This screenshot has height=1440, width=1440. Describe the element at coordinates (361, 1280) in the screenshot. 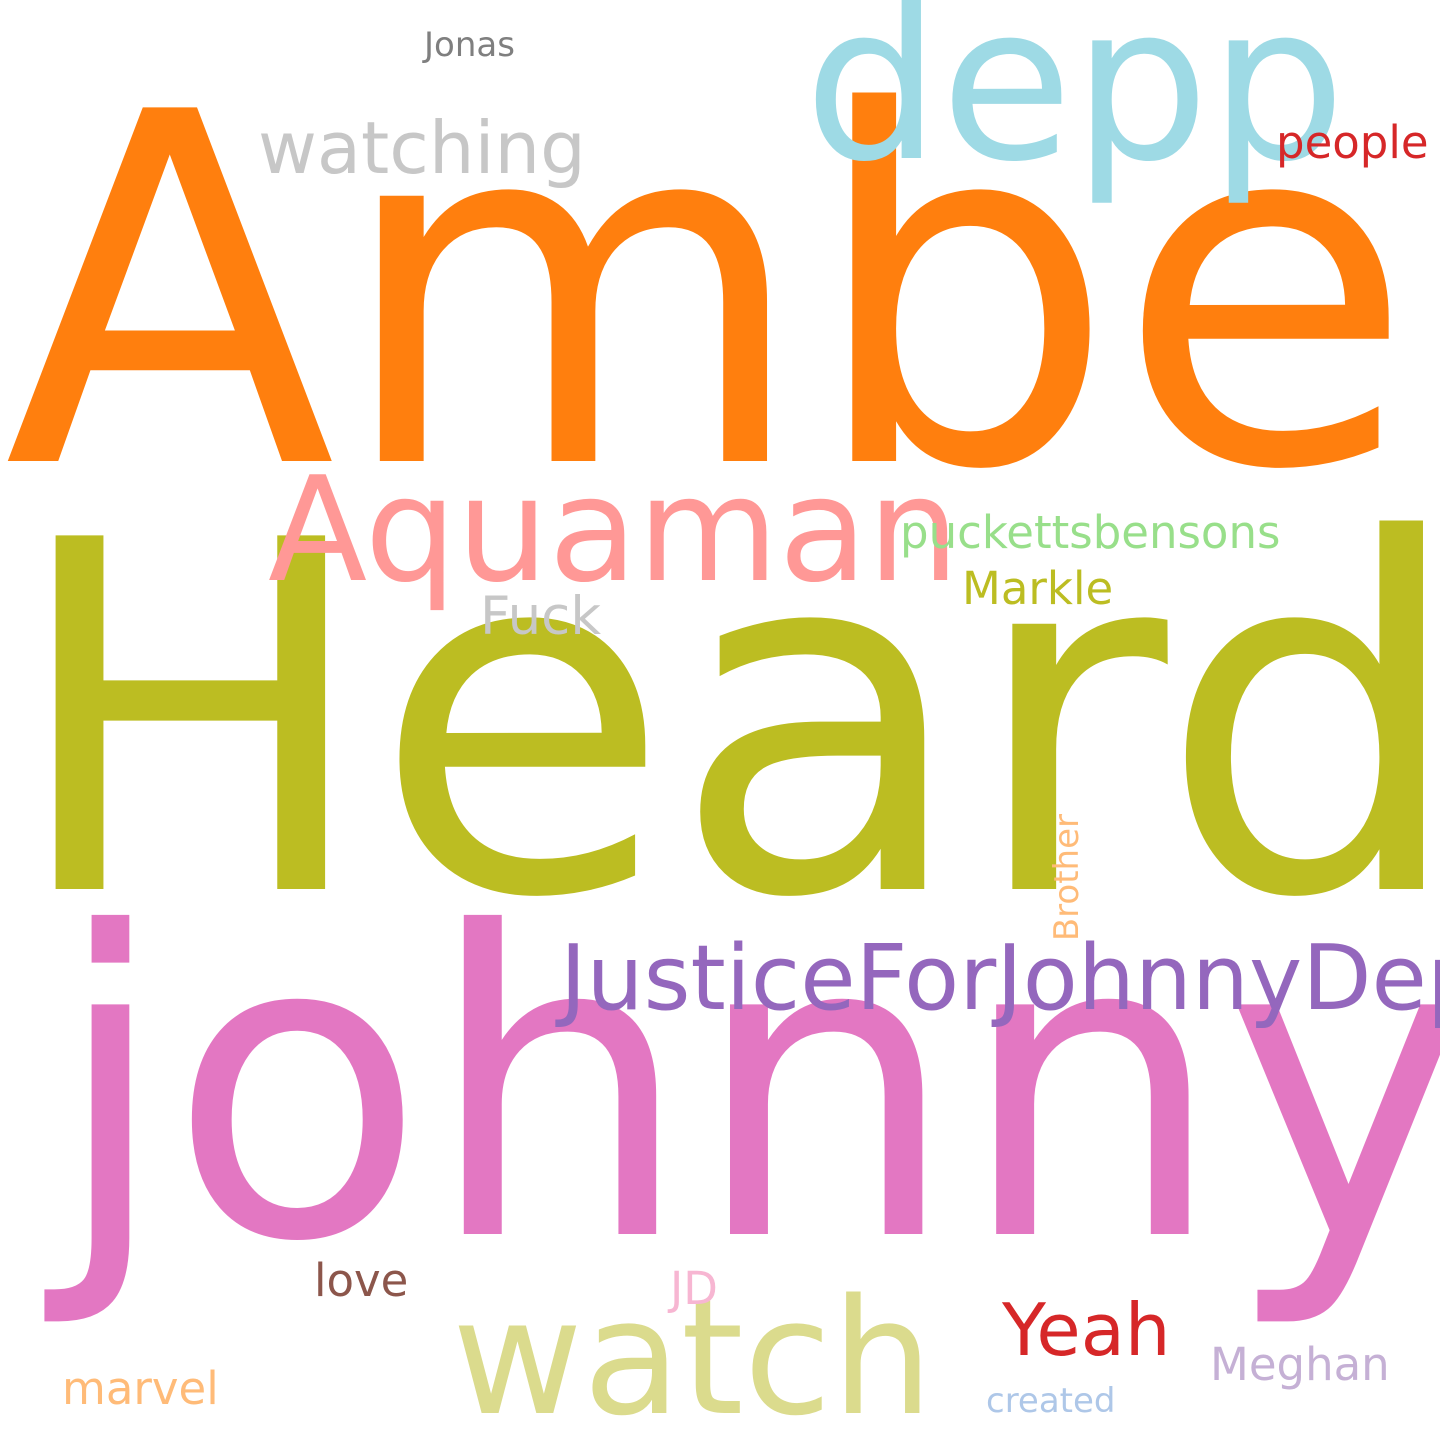

I see `word-love: love` at that location.